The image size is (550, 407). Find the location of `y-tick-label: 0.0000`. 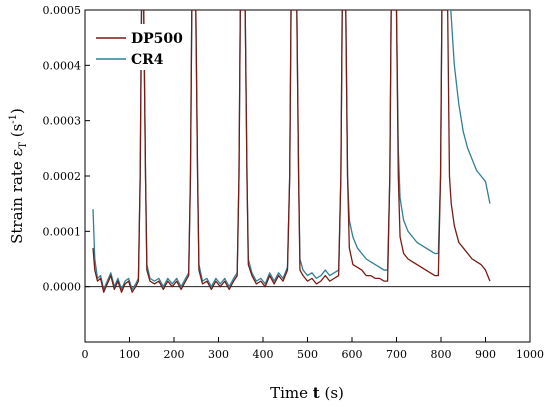

y-tick-label: 0.0000 is located at coordinates (62, 287).